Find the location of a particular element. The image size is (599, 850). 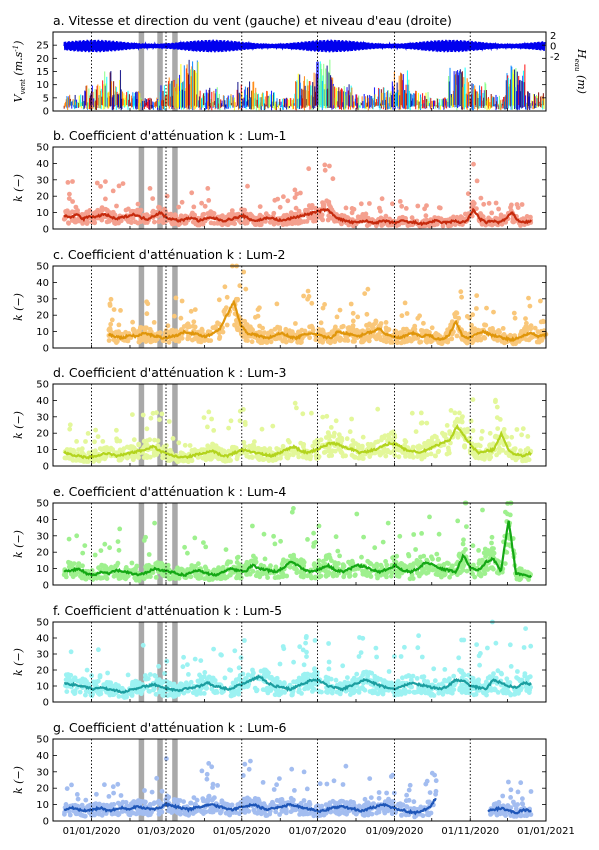

panel-e-ylabel: k (−) is located at coordinates (18, 544).